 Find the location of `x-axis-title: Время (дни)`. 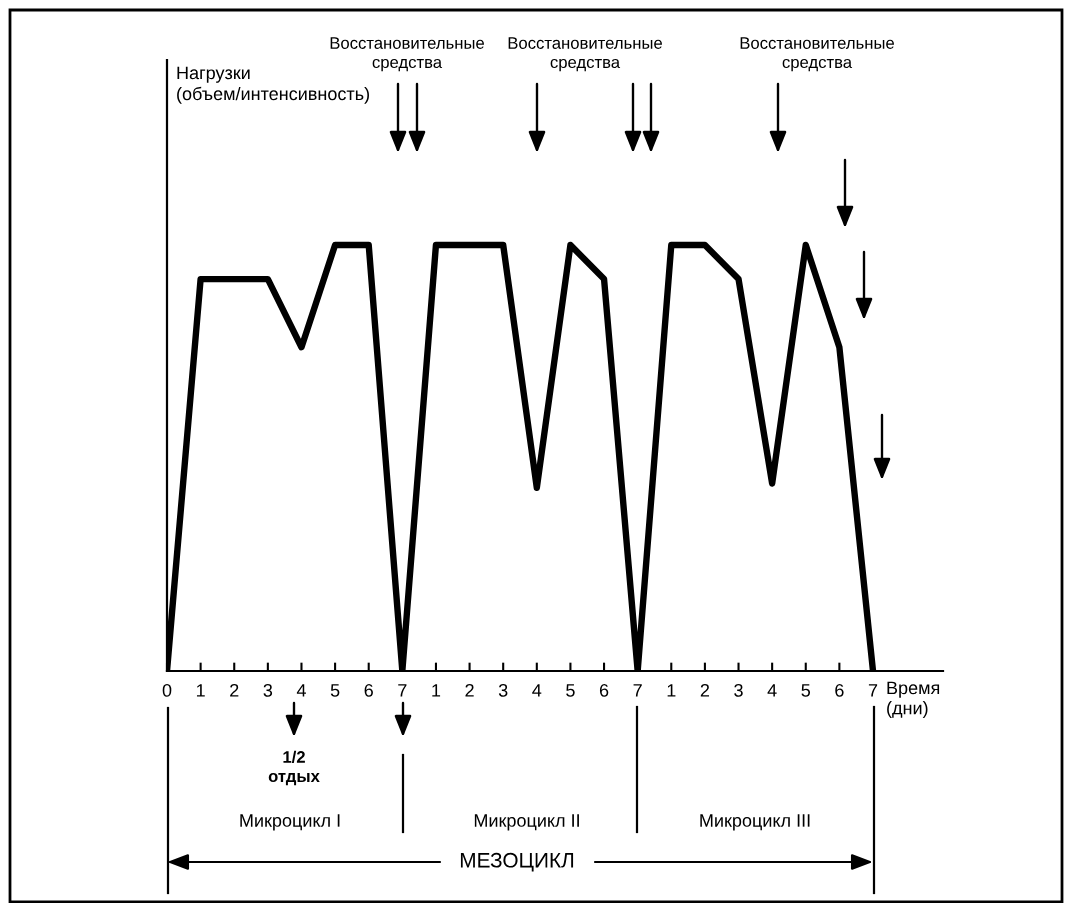

x-axis-title: Время (дни) is located at coordinates (913, 699).